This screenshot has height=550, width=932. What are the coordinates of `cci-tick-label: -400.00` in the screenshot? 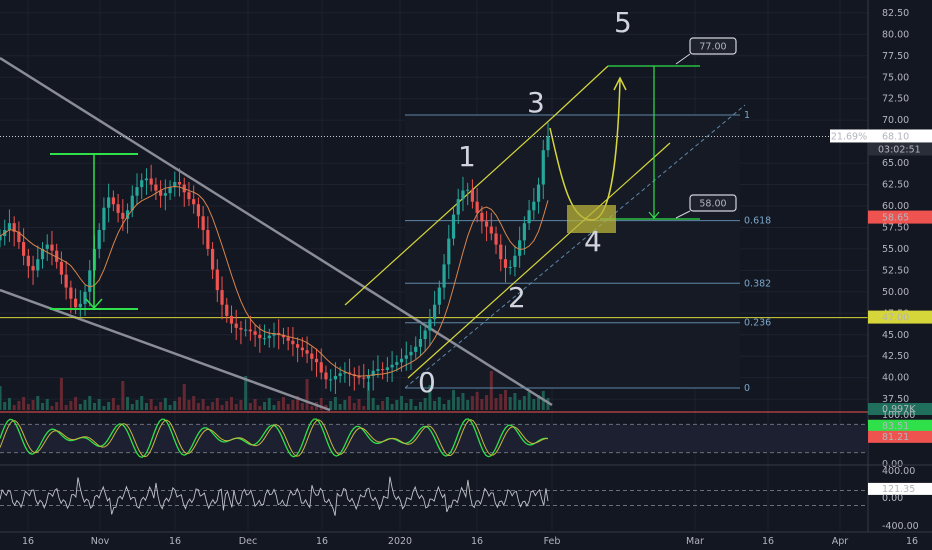 It's located at (900, 526).